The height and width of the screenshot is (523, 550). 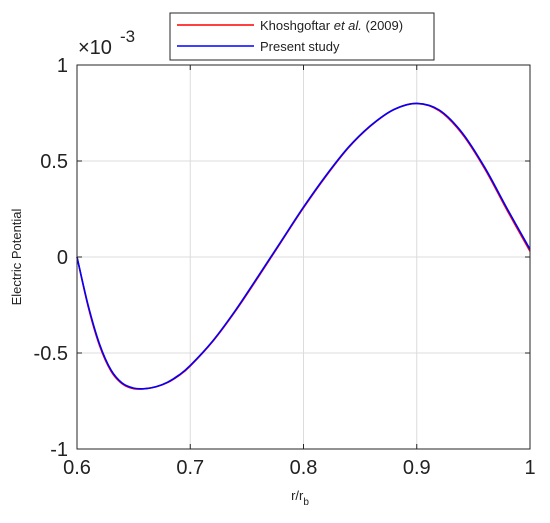 What do you see at coordinates (77, 468) in the screenshot?
I see `x-tick-label: 0.6` at bounding box center [77, 468].